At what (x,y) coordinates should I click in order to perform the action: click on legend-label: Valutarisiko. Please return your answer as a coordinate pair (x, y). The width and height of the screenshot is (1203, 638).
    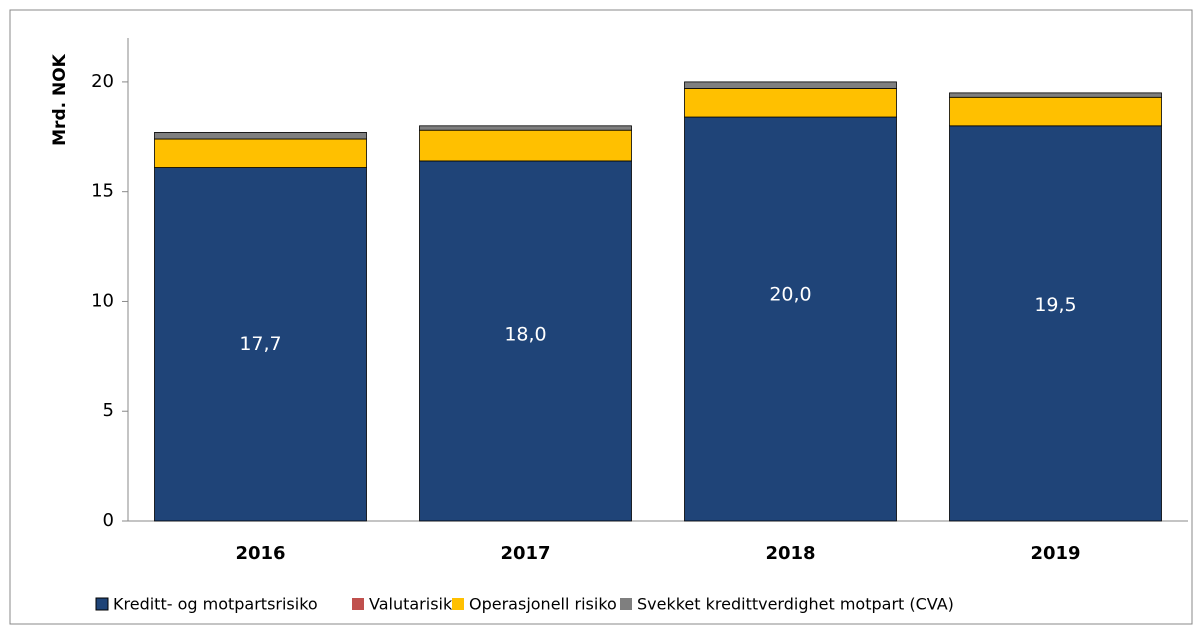
    Looking at the image, I should click on (415, 604).